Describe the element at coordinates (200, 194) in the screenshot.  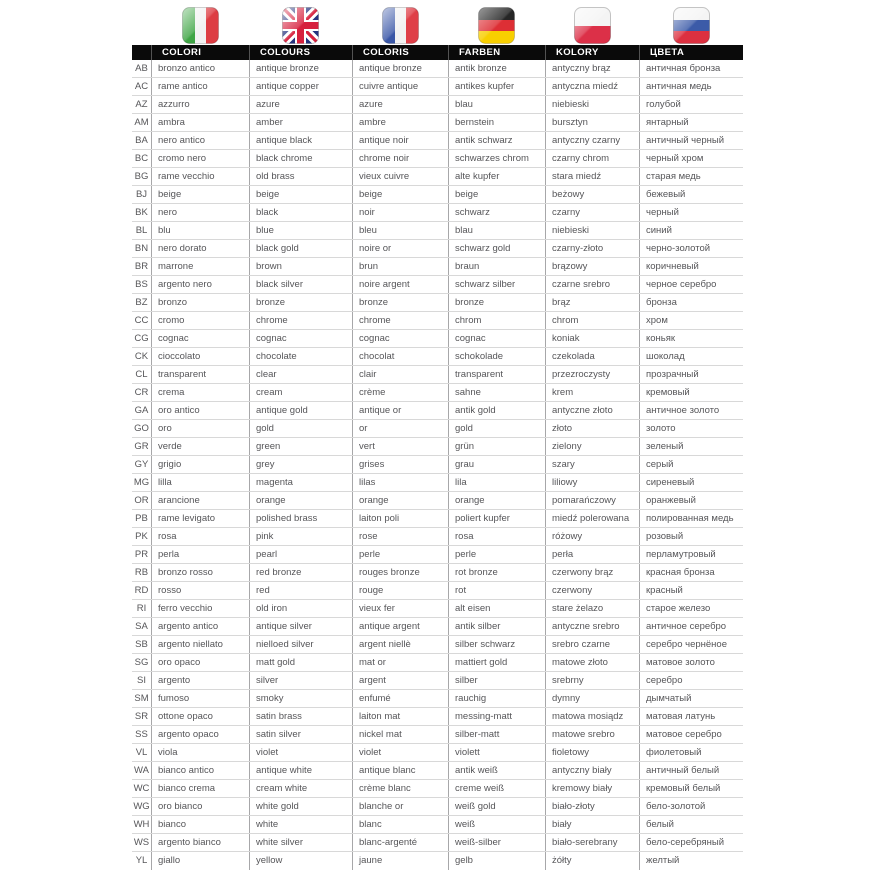
I see `cell-it: beige` at that location.